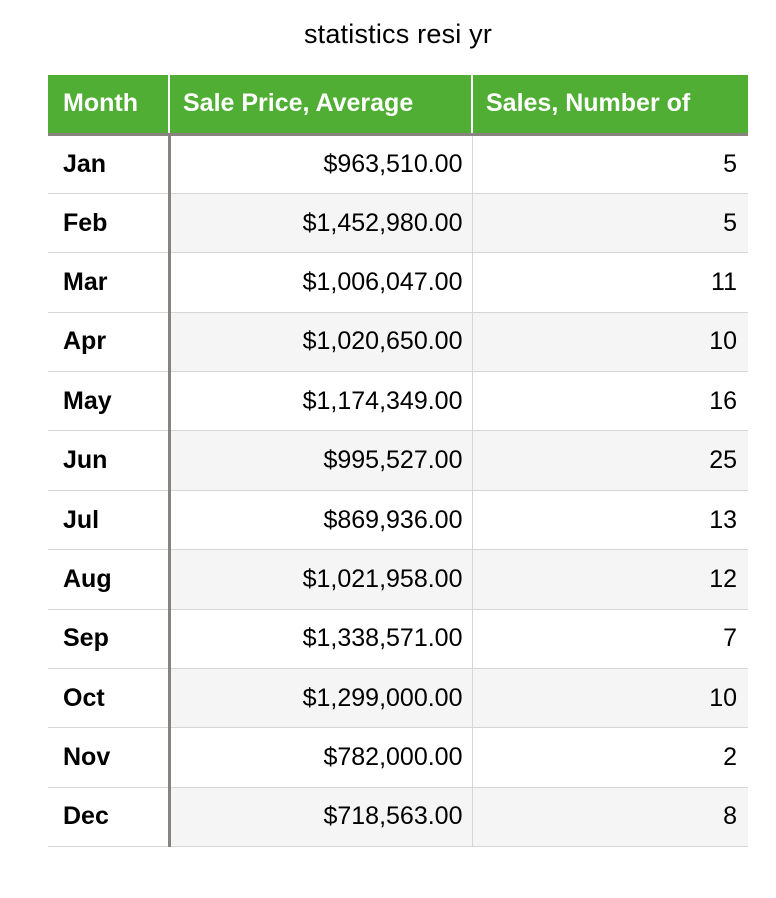  What do you see at coordinates (320, 223) in the screenshot?
I see `avg-price-cell: $1,452,980.00` at bounding box center [320, 223].